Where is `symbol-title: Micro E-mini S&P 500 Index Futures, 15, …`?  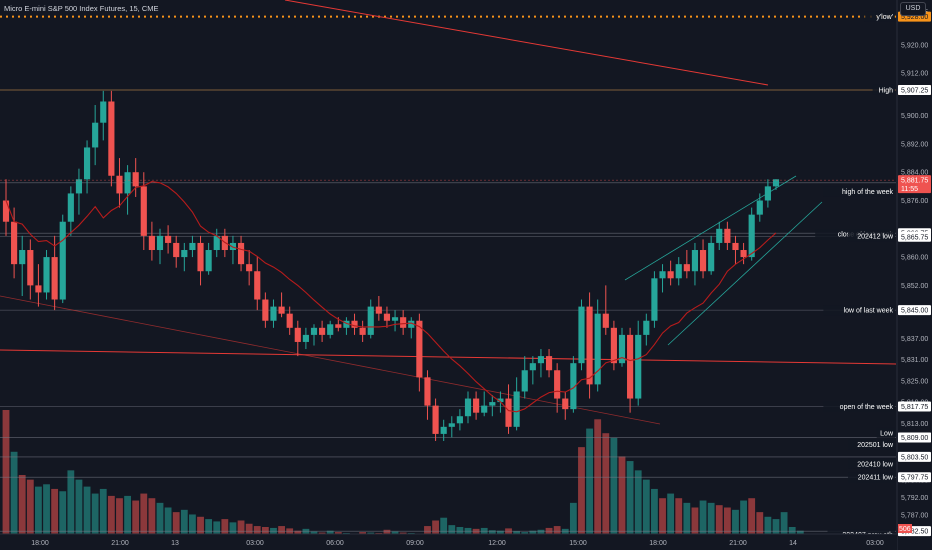 symbol-title: Micro E-mini S&P 500 Index Futures, 15, … is located at coordinates (81, 8).